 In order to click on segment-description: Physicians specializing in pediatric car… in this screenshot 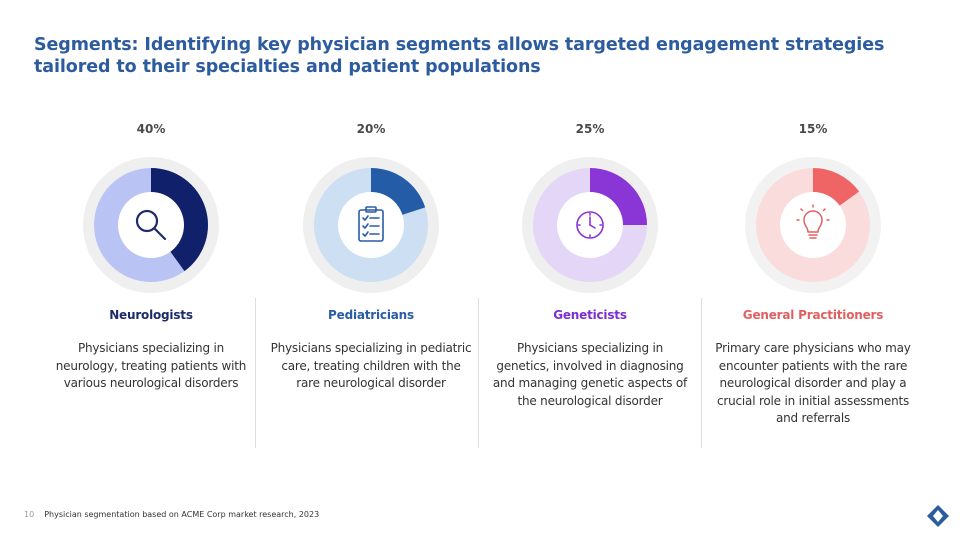, I will do `click(371, 365)`.